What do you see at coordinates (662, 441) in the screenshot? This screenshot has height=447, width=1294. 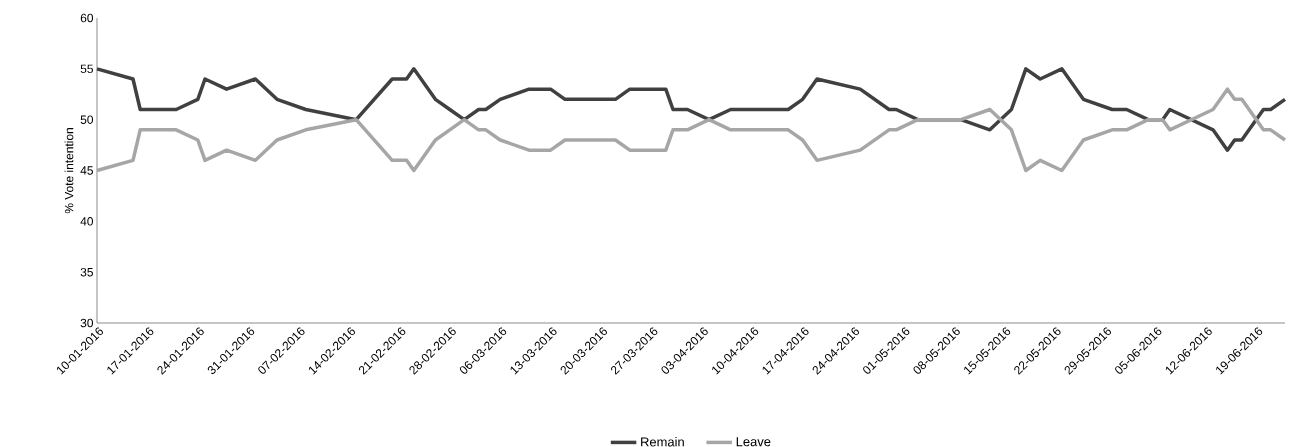 I see `legend-label: Remain` at bounding box center [662, 441].